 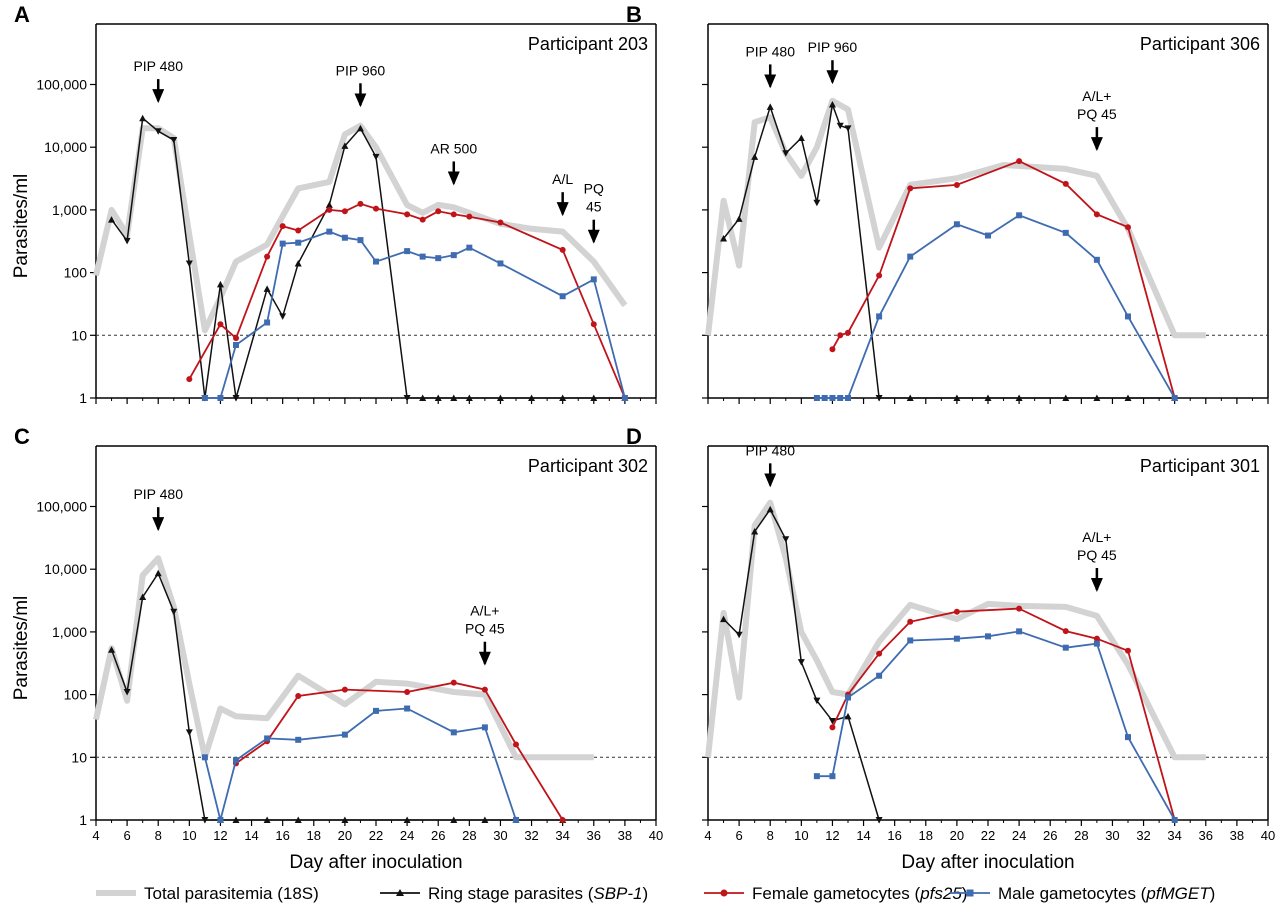 I want to click on legend-label: Total parasitemia (18S), so click(x=231, y=893).